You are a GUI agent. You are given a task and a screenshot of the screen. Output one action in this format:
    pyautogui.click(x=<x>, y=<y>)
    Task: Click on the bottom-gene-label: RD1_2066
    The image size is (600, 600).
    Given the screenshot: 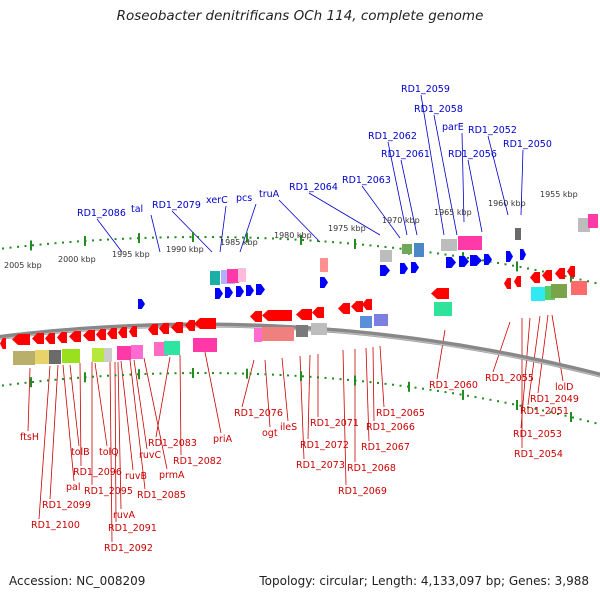 What is the action you would take?
    pyautogui.click(x=390, y=427)
    